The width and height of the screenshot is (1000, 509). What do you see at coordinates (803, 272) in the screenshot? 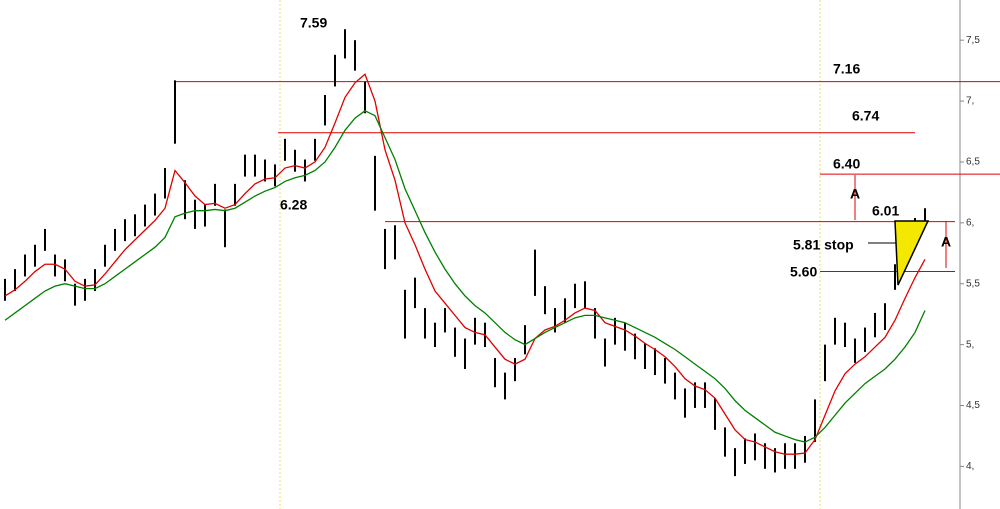
I see `level-label: 5.60` at bounding box center [803, 272].